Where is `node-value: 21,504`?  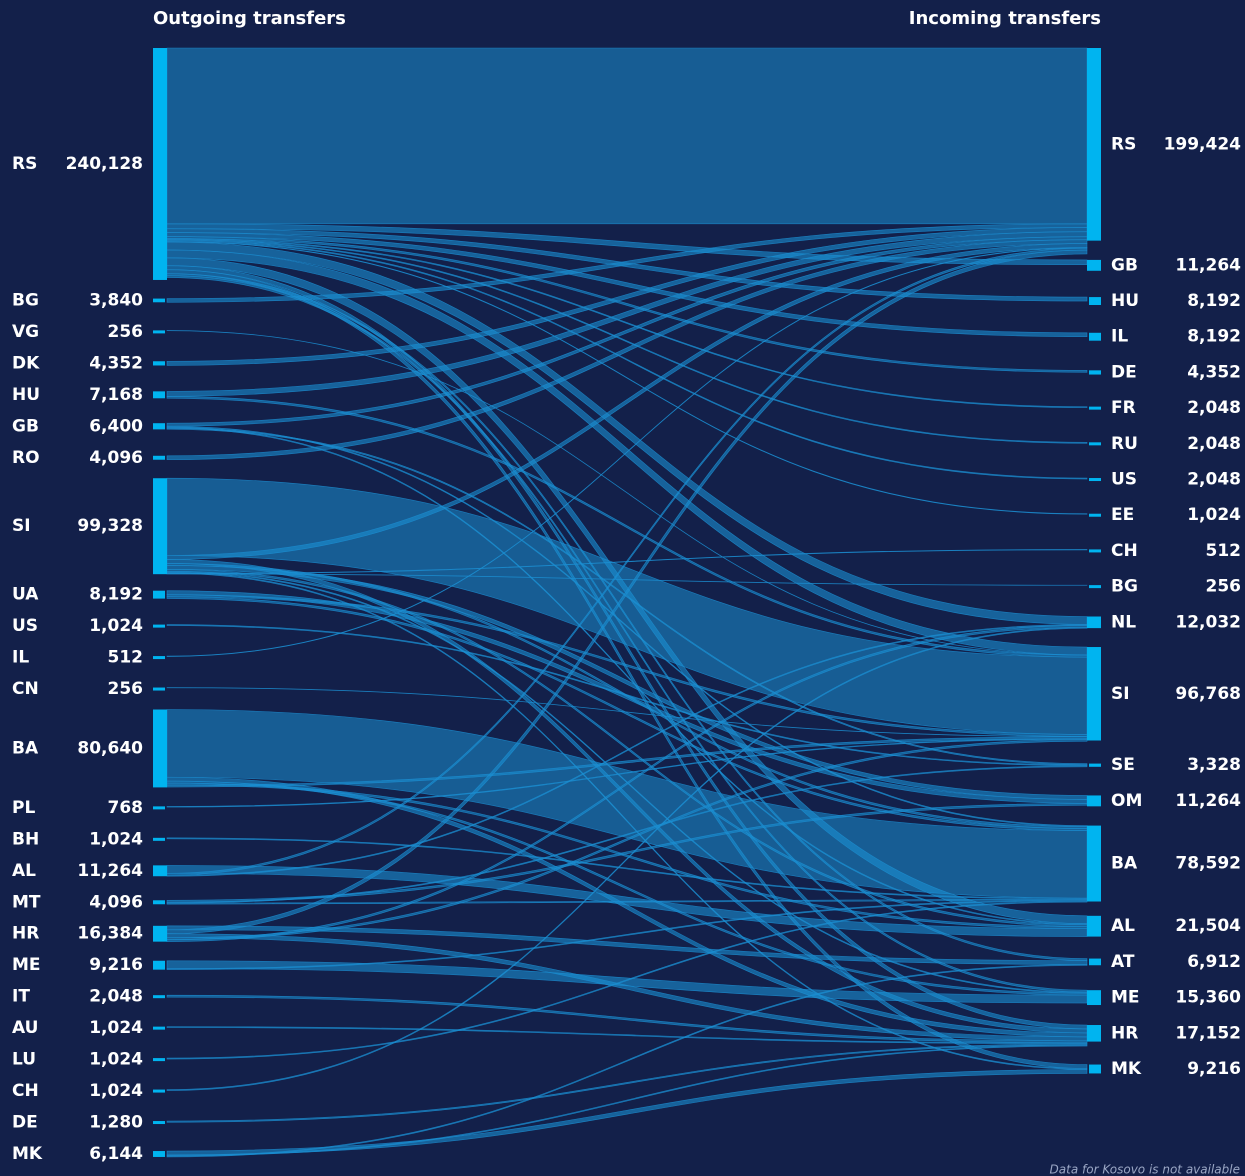 node-value: 21,504 is located at coordinates (1208, 926).